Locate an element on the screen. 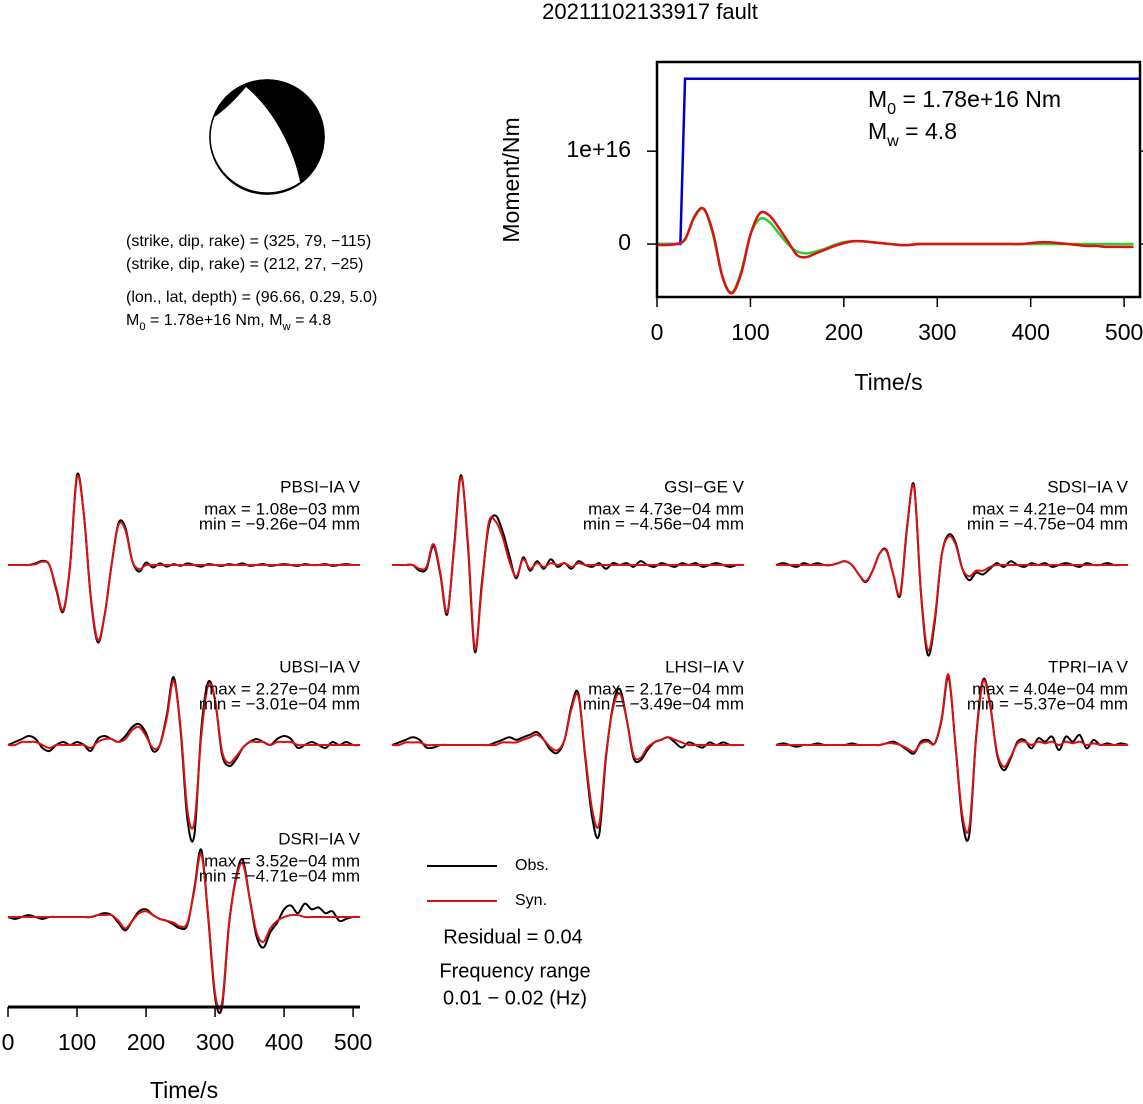  frequency: 0.01 − 0.02 (Hz) is located at coordinates (515, 998).